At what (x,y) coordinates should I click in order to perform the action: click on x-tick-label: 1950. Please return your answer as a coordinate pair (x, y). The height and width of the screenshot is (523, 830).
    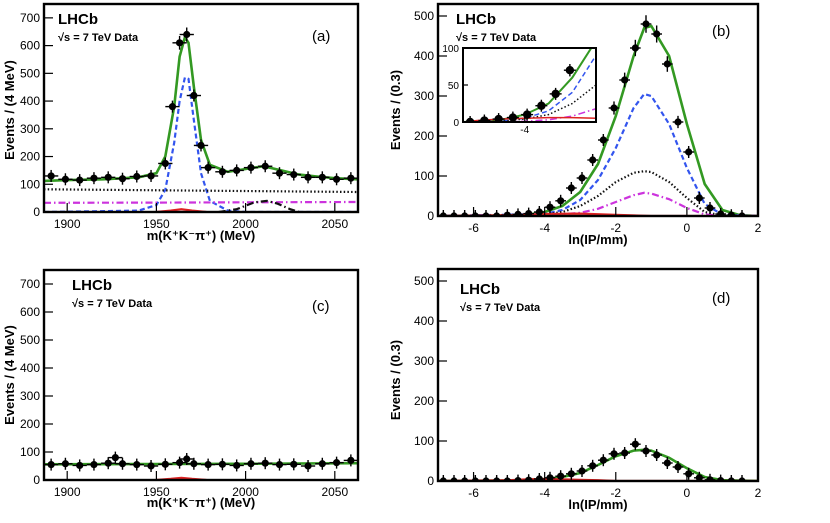
    Looking at the image, I should click on (156, 492).